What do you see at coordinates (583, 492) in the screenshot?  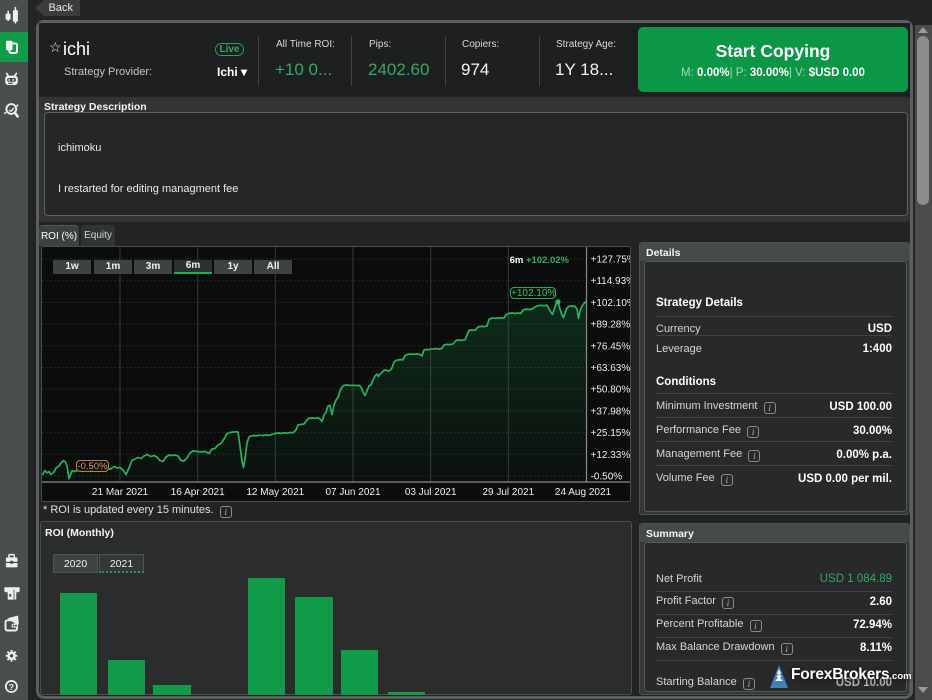 I see `svg-text: 24 Aug 2021` at bounding box center [583, 492].